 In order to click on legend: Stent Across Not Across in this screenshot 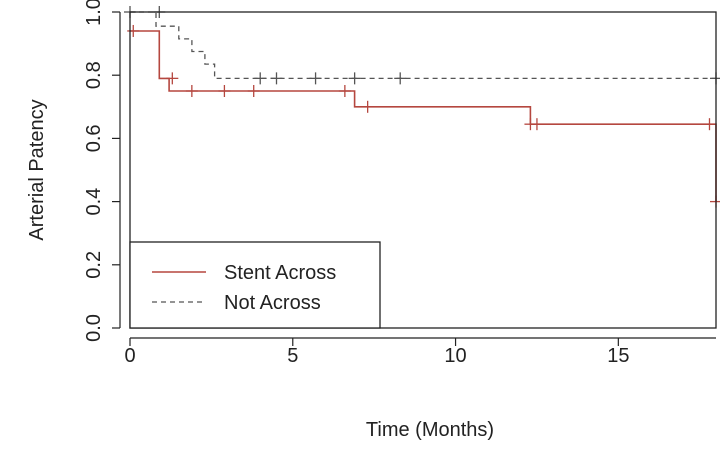, I will do `click(255, 285)`.